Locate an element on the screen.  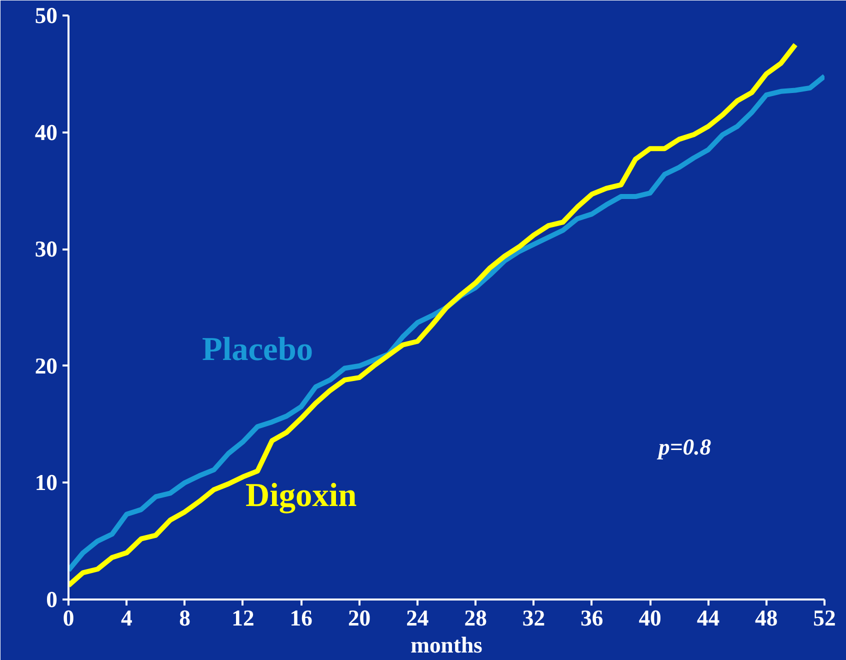
x-tick-label: 28 is located at coordinates (475, 618).